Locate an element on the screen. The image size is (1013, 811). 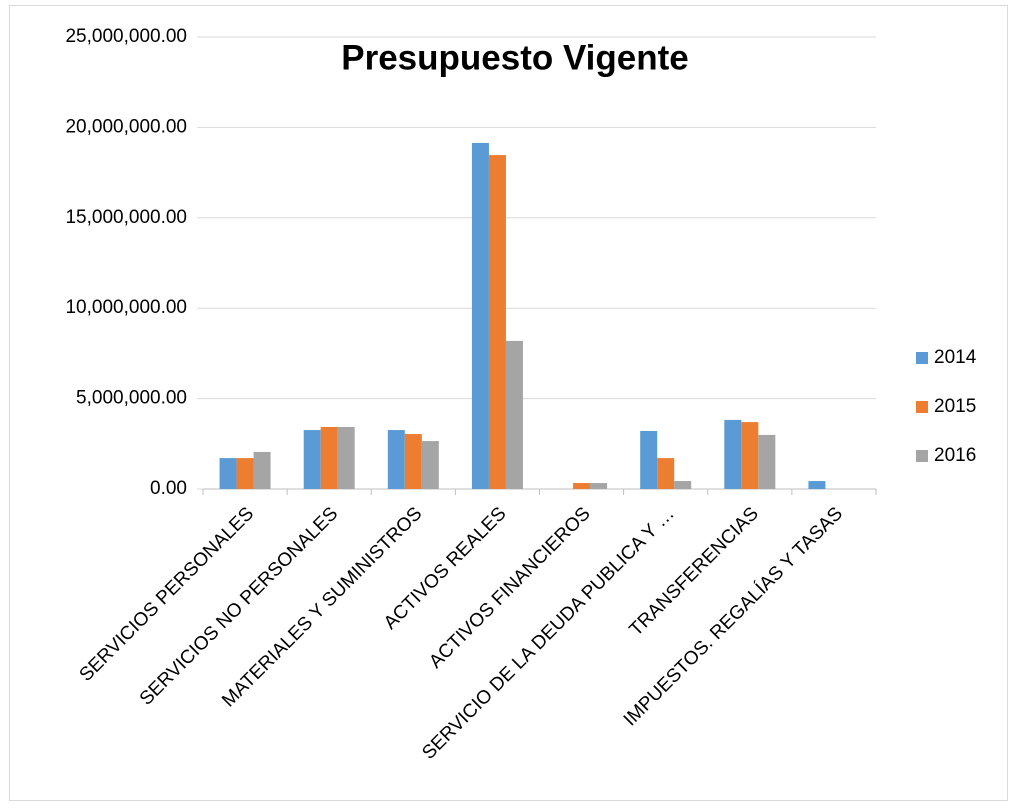
y-tick-label: 20,000,000.00 is located at coordinates (126, 126).